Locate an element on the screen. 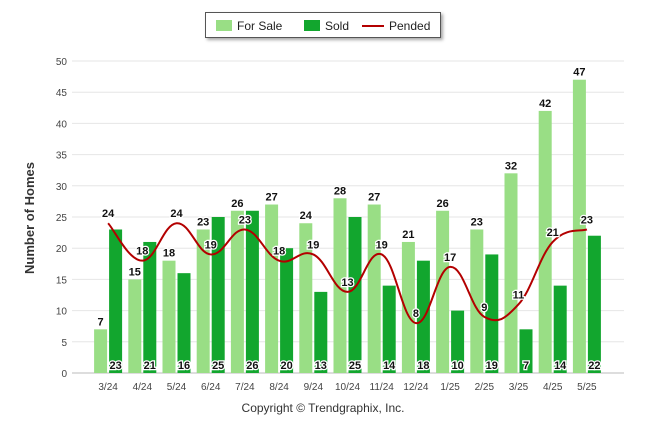 This screenshot has height=434, width=646. y-tick-label: 35 is located at coordinates (62, 156).